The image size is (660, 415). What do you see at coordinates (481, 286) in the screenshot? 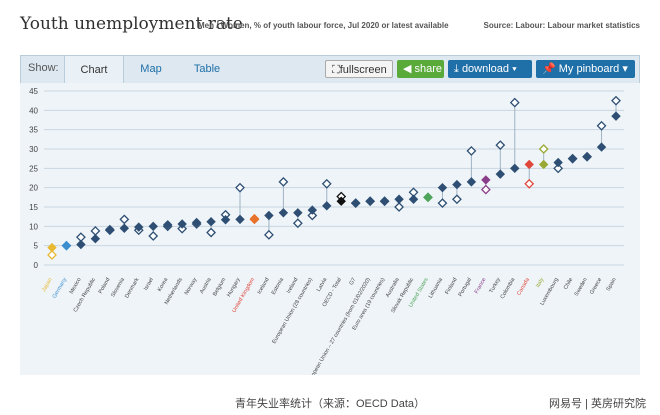
I see `x-tick-label: France` at bounding box center [481, 286].